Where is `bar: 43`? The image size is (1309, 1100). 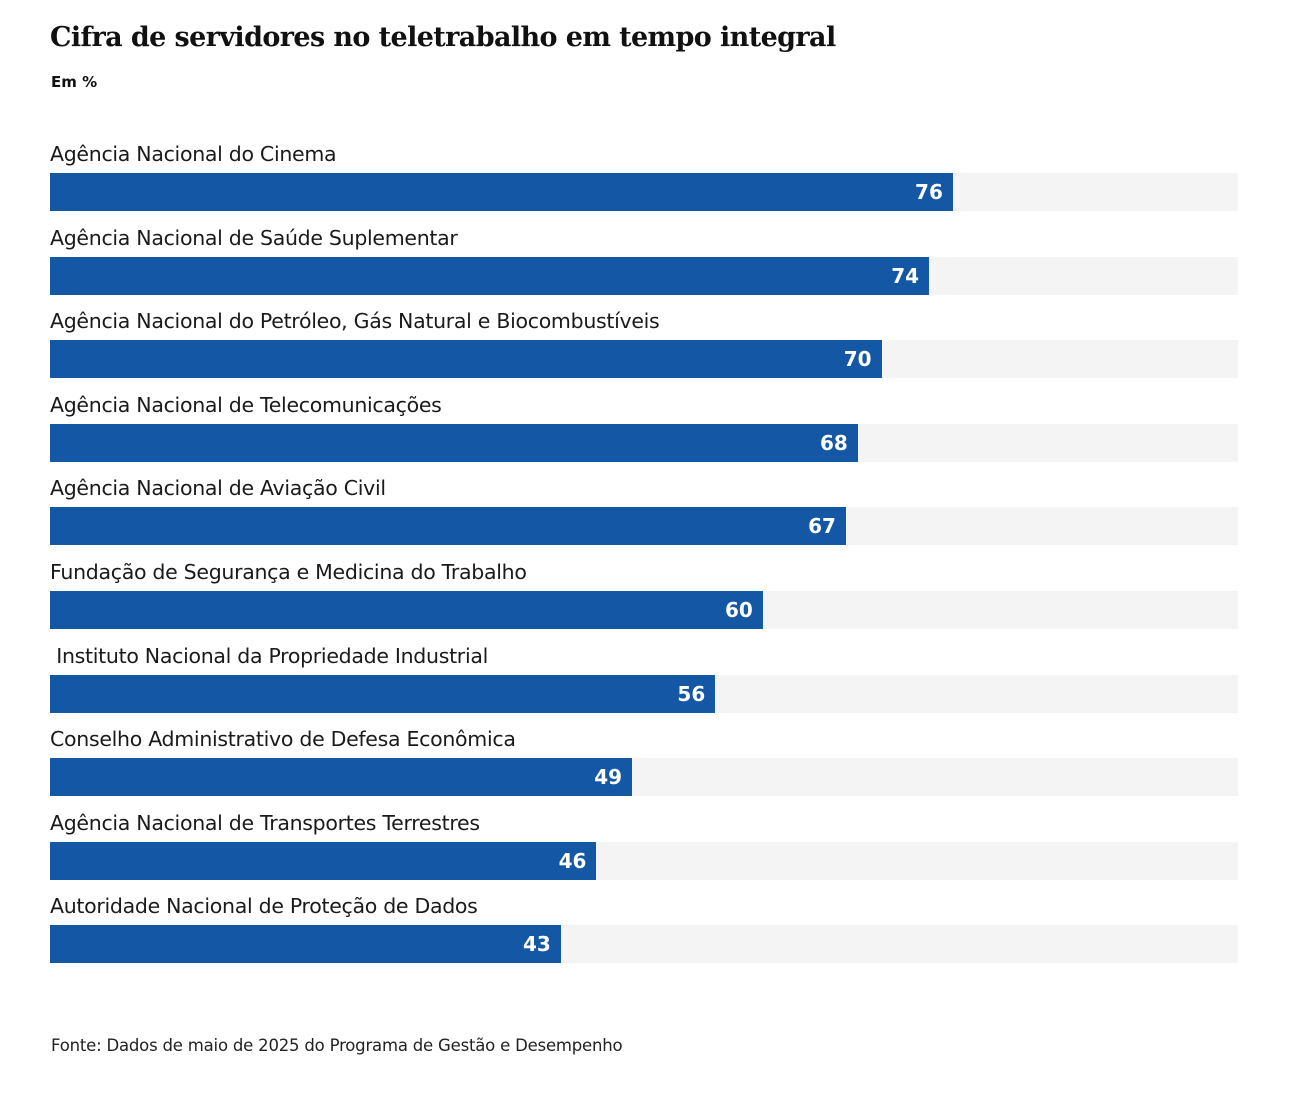 bar: 43 is located at coordinates (305, 944).